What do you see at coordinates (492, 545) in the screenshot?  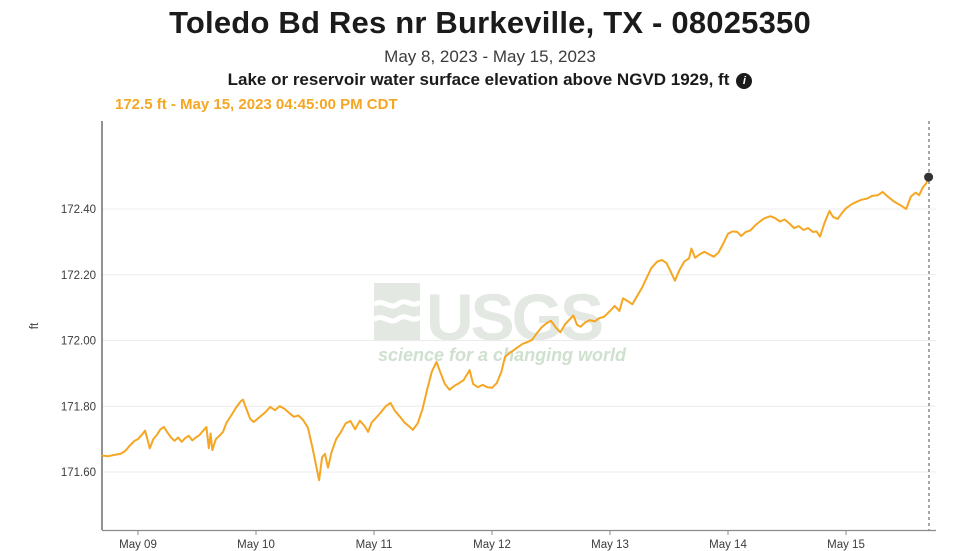 I see `x-tick-label: May 12` at bounding box center [492, 545].